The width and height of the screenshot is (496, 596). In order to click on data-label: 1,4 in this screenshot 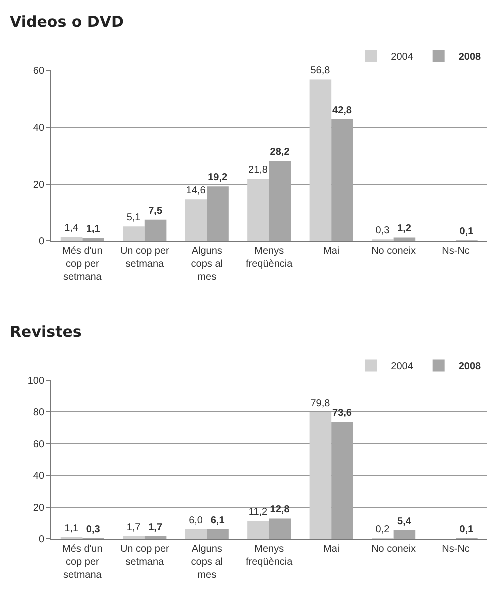, I will do `click(71, 228)`.